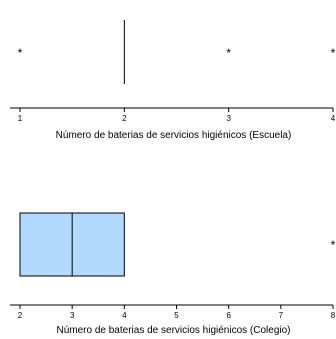  Describe the element at coordinates (333, 315) in the screenshot. I see `x-tick-label: 8` at that location.